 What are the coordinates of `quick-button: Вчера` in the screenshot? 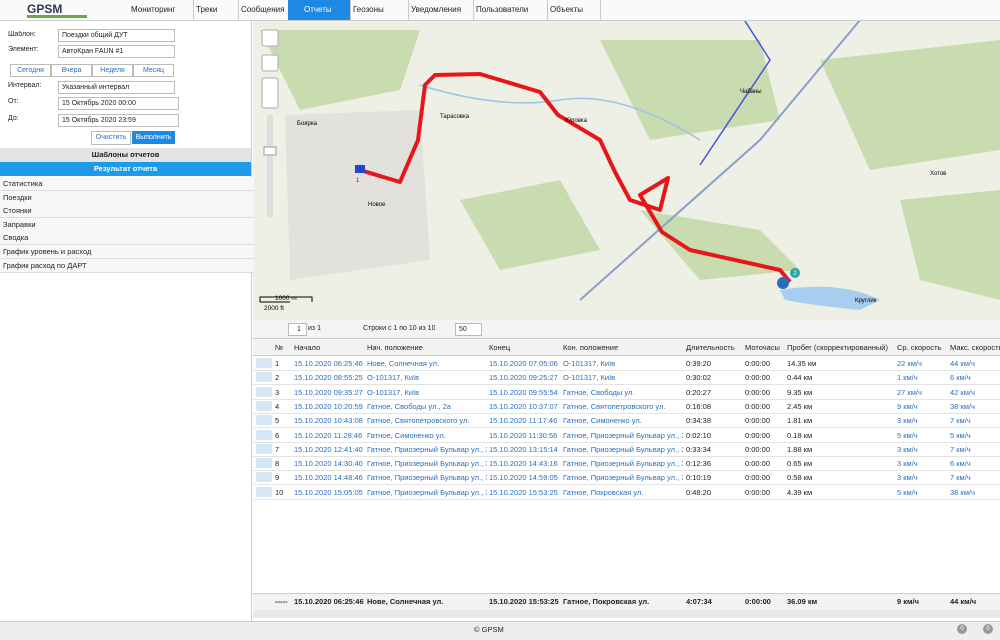 It's located at (71, 70).